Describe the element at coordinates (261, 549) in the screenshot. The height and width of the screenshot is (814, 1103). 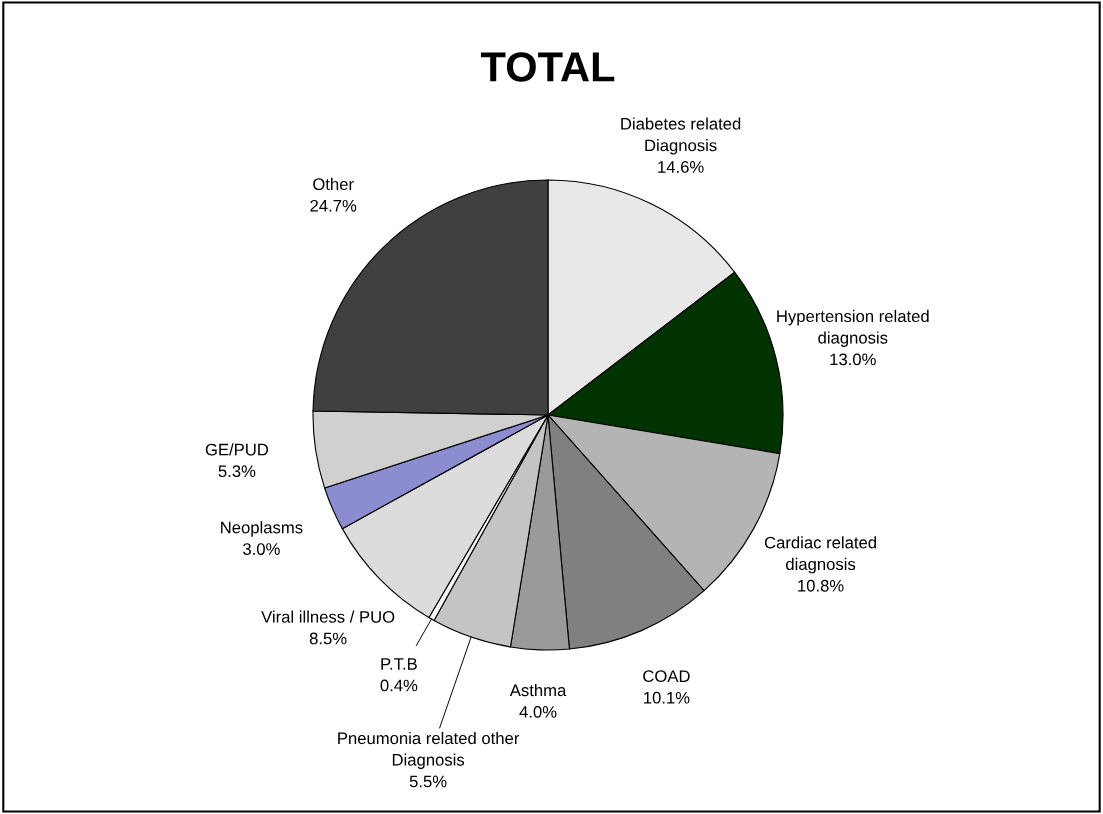
I see `data-label: 3.0%` at that location.